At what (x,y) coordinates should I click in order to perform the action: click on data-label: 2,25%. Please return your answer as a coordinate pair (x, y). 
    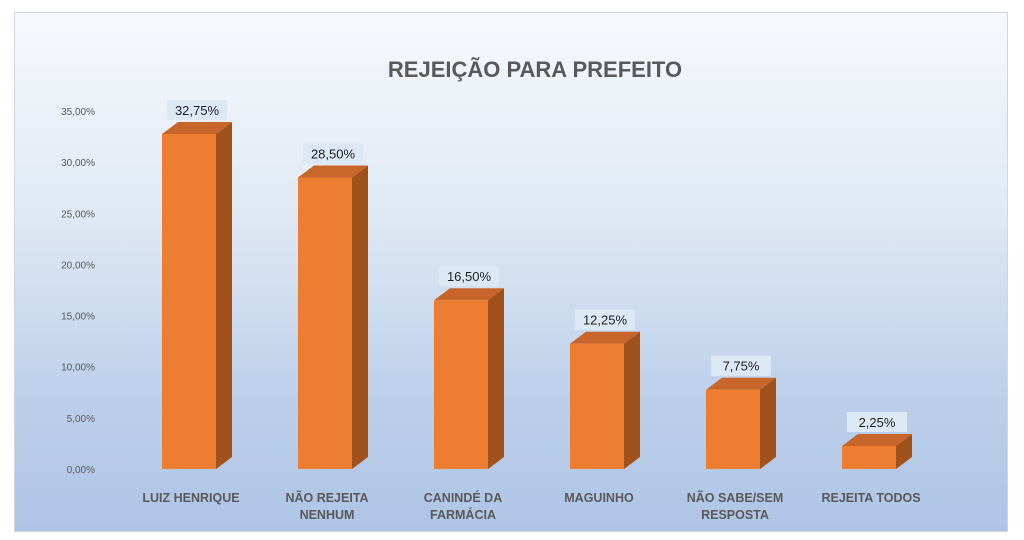
    Looking at the image, I should click on (877, 422).